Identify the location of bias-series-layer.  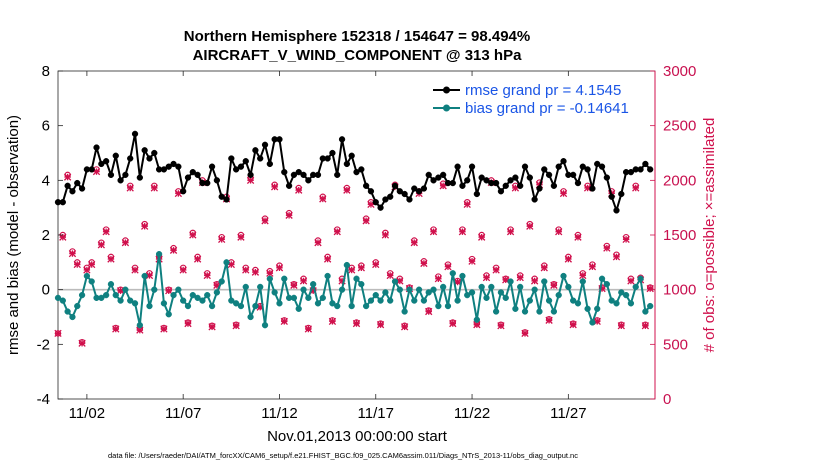
(354, 289).